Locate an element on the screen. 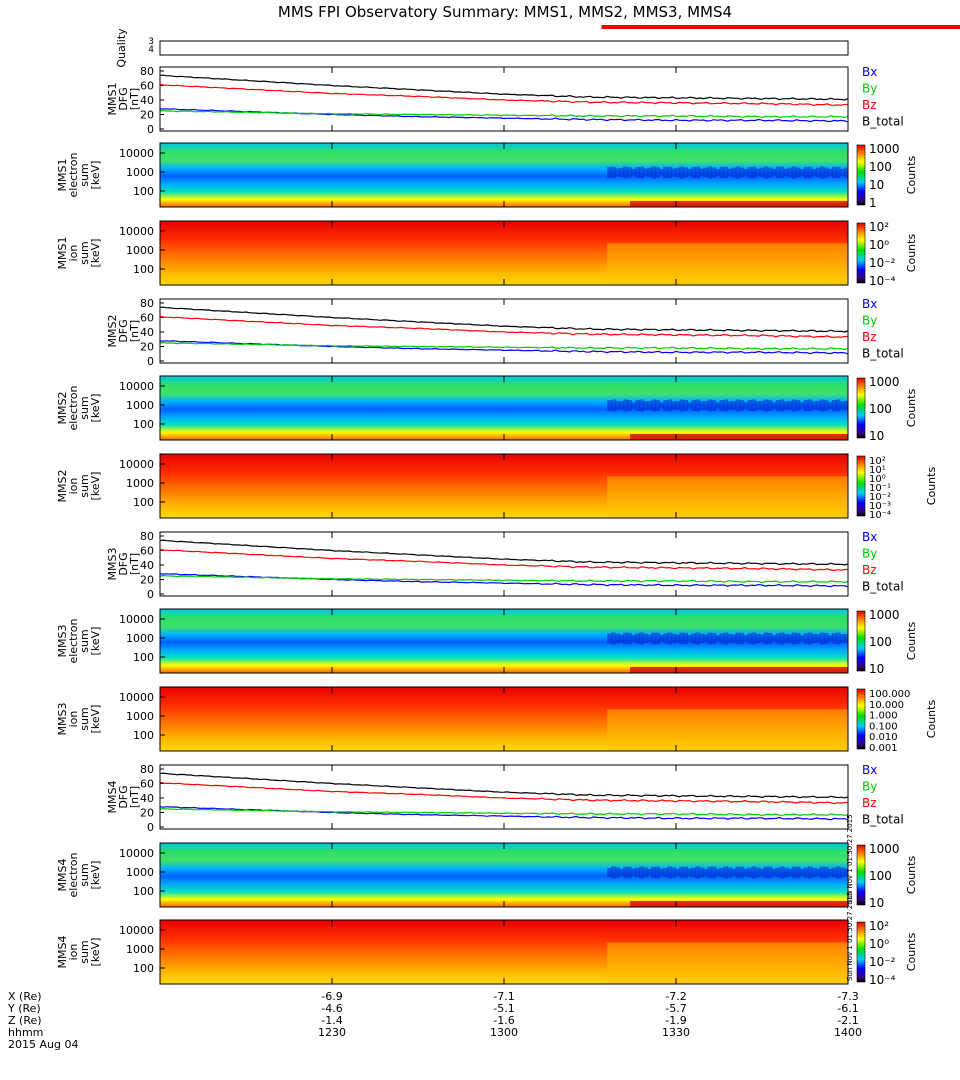 The image size is (960, 1080). y-tick-label: 20 is located at coordinates (147, 813).